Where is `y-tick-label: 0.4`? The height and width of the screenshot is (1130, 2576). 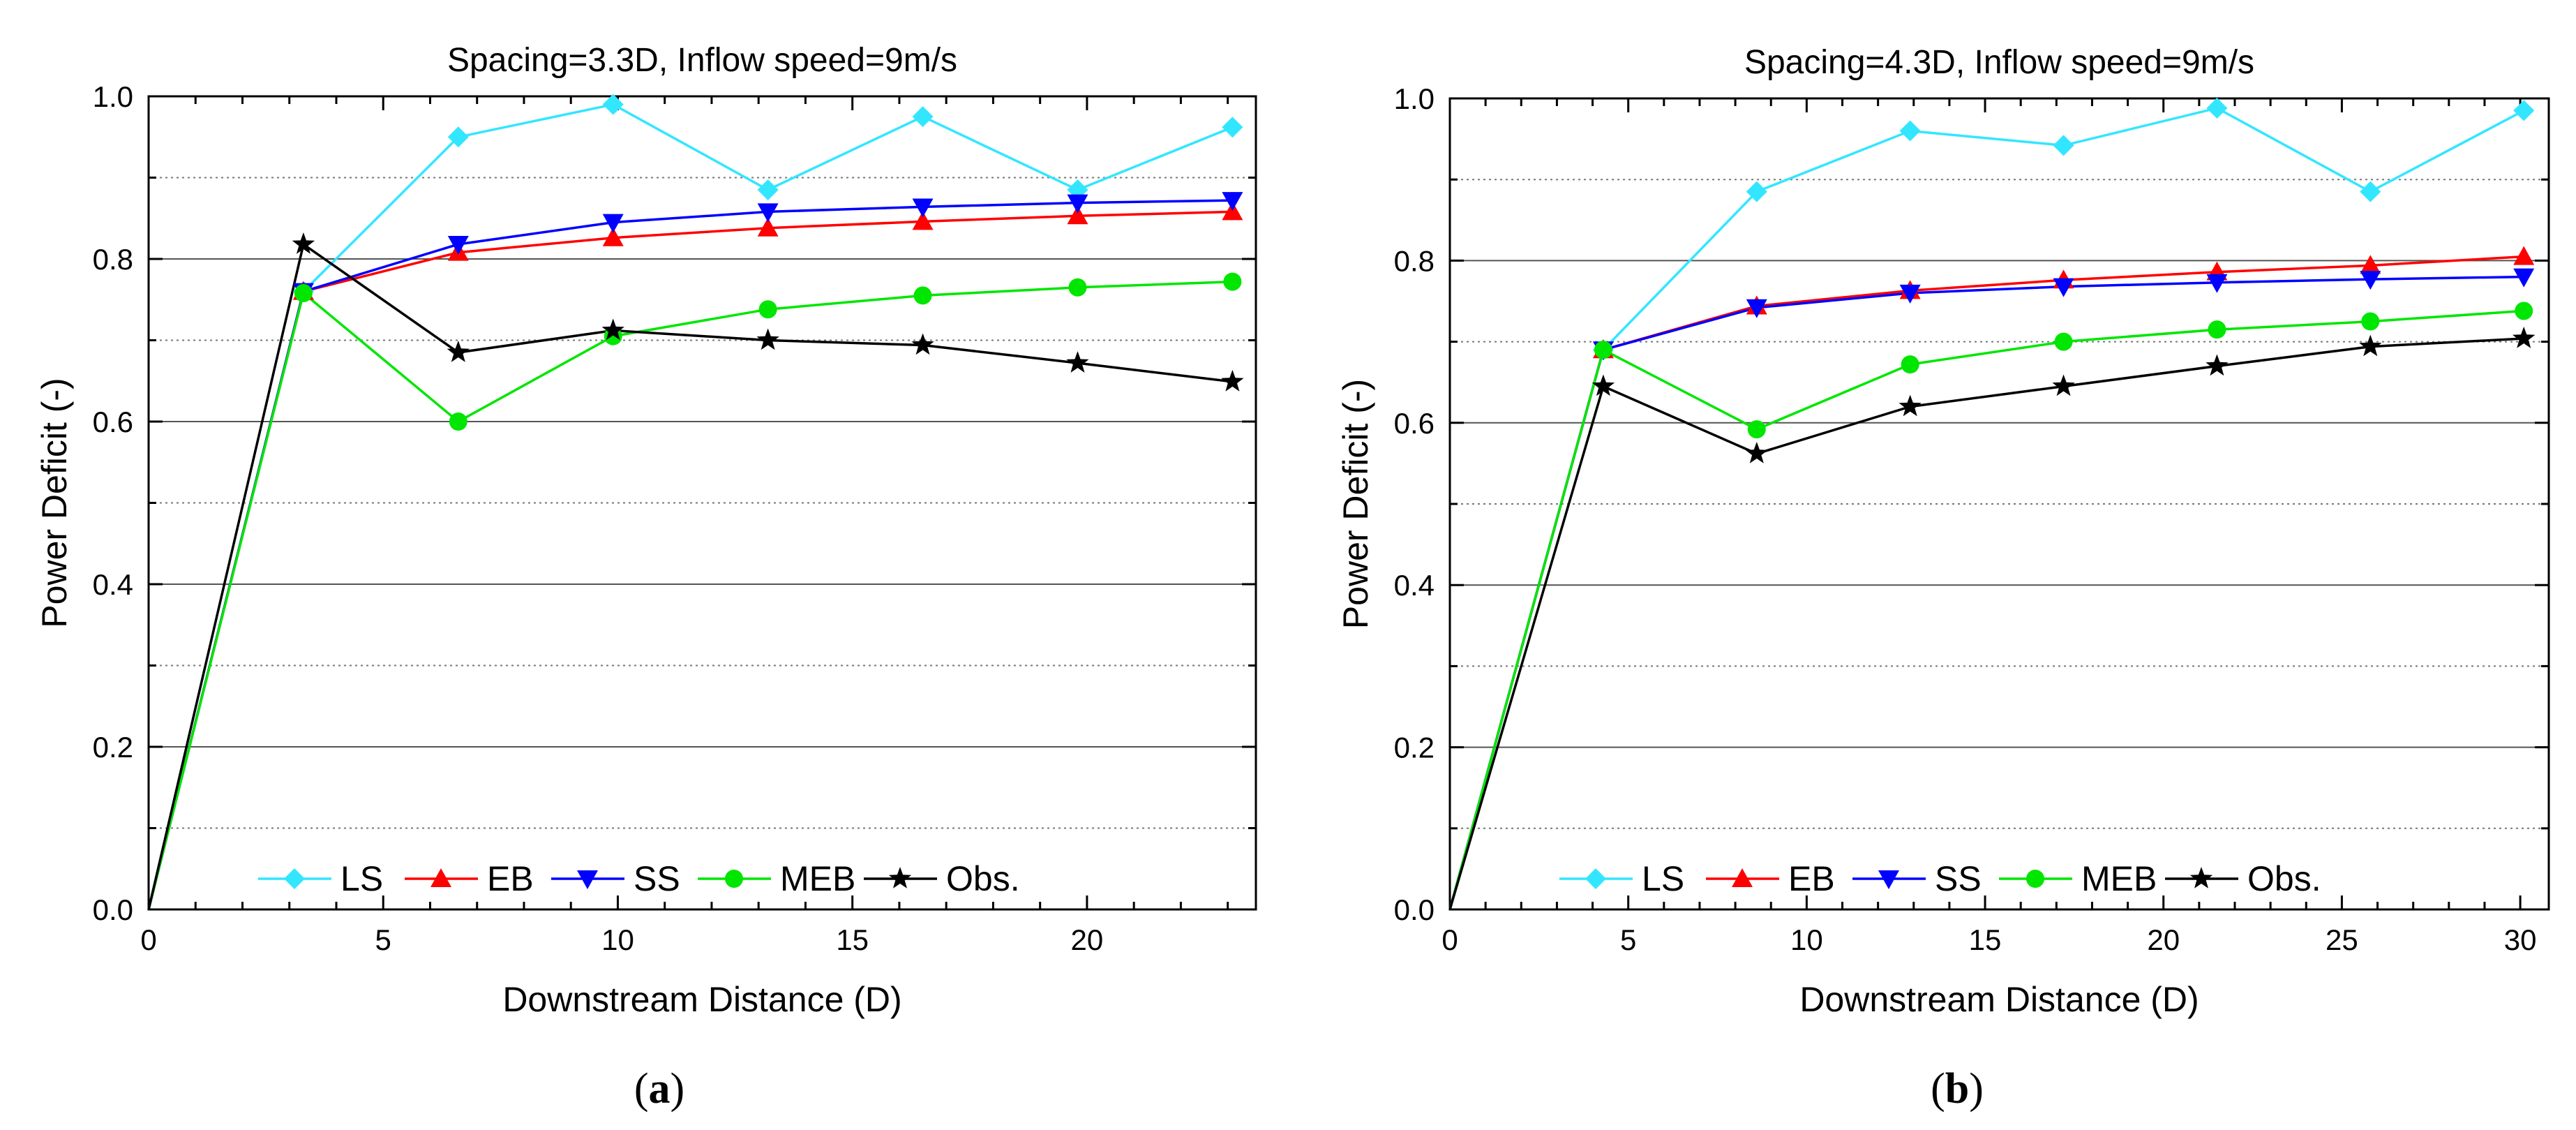 y-tick-label: 0.4 is located at coordinates (113, 584).